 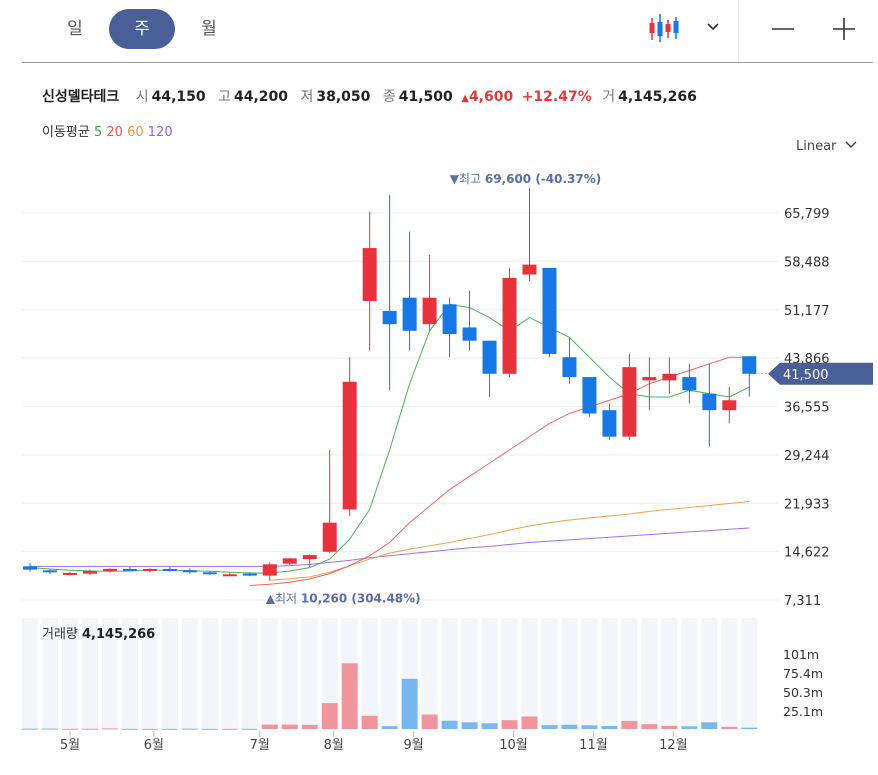 What do you see at coordinates (98, 634) in the screenshot?
I see `volume-header-label: 거래량 4,145,266` at bounding box center [98, 634].